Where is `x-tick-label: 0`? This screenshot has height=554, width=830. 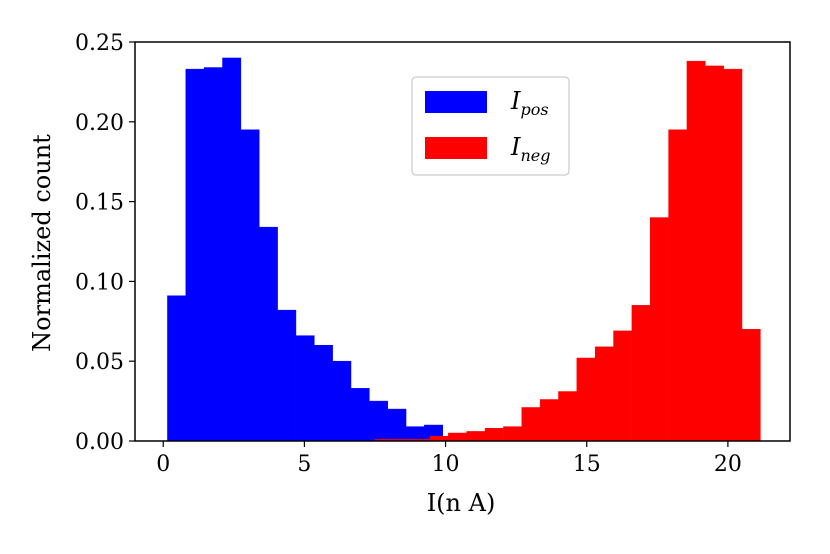
x-tick-label: 0 is located at coordinates (163, 464).